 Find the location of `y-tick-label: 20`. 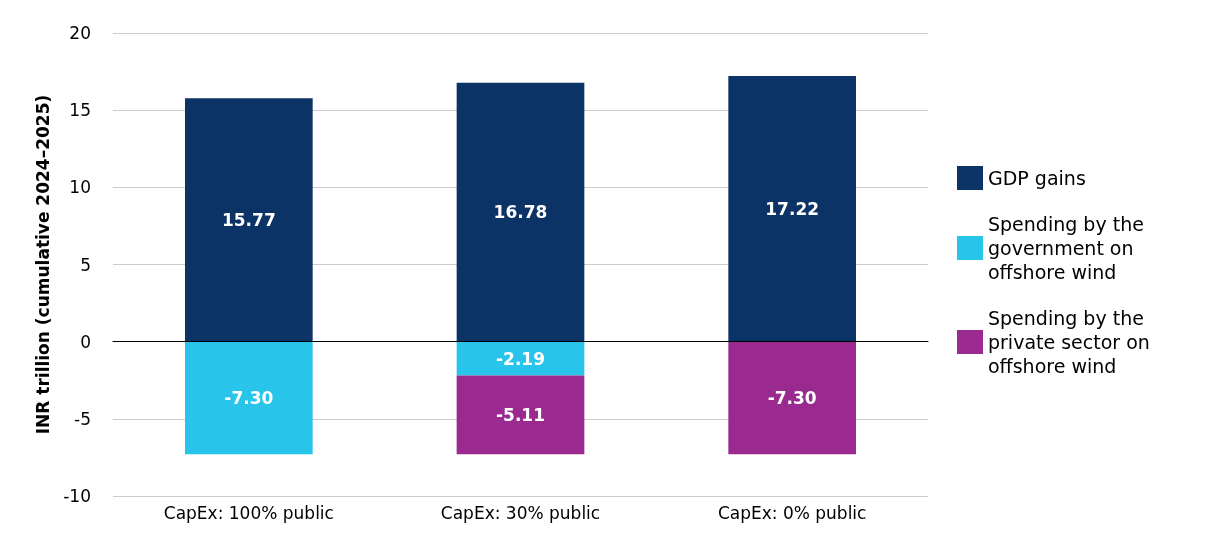

y-tick-label: 20 is located at coordinates (80, 33).